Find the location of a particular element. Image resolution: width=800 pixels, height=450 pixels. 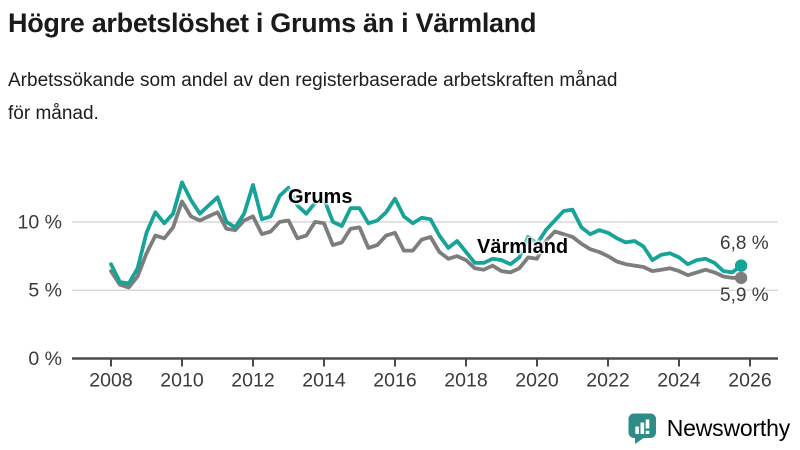

svg-text: 2008 is located at coordinates (110, 381).